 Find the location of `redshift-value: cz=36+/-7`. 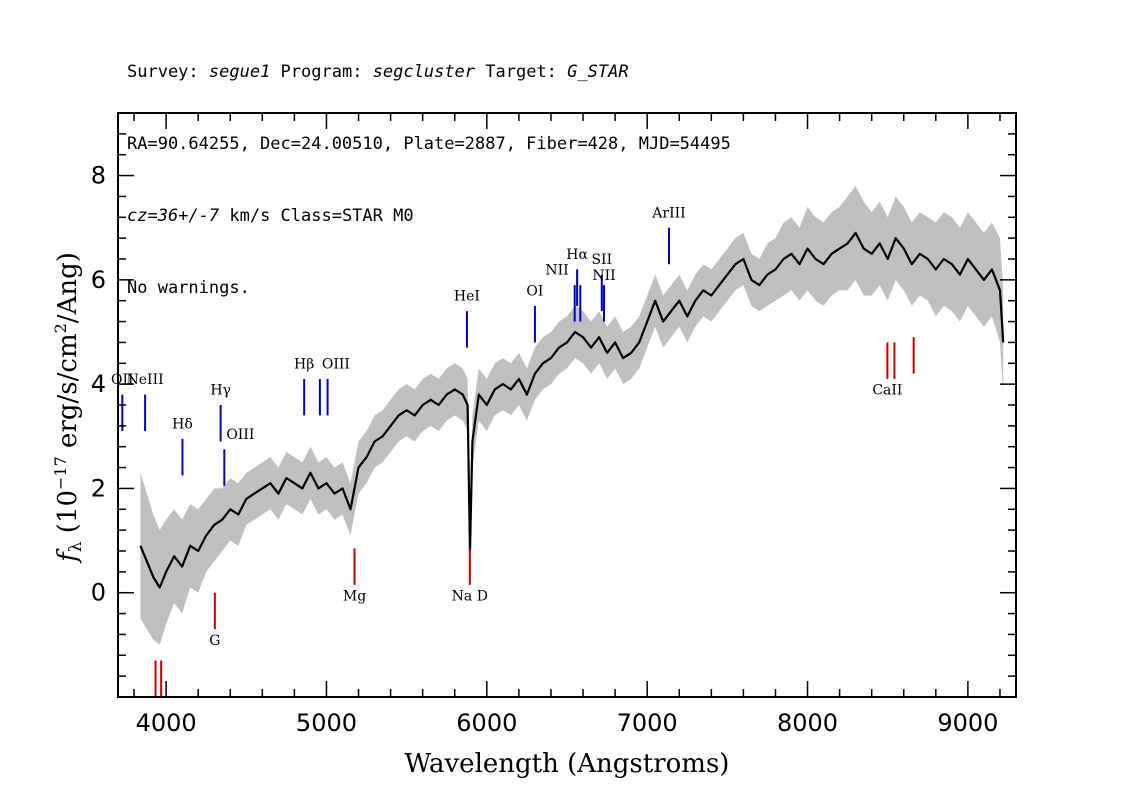

redshift-value: cz=36+/-7 is located at coordinates (173, 216).